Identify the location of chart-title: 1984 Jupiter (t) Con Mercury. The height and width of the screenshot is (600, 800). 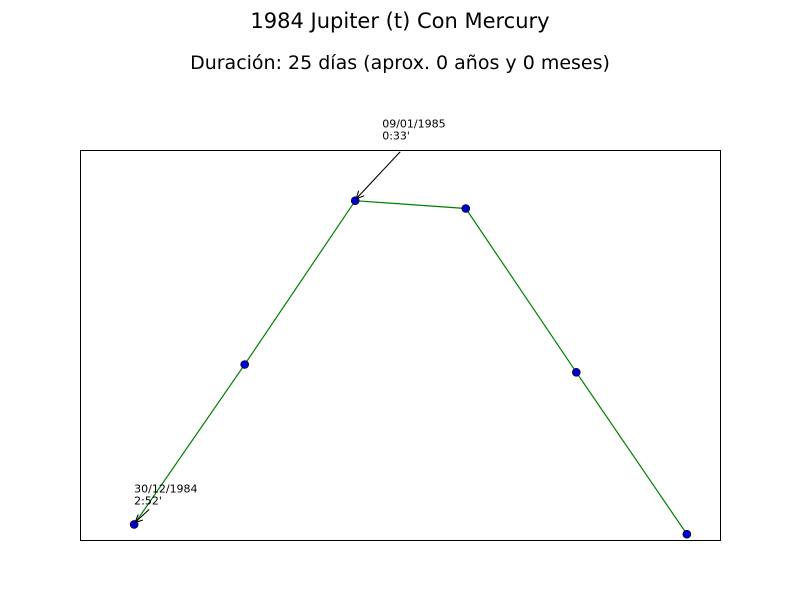
(399, 21).